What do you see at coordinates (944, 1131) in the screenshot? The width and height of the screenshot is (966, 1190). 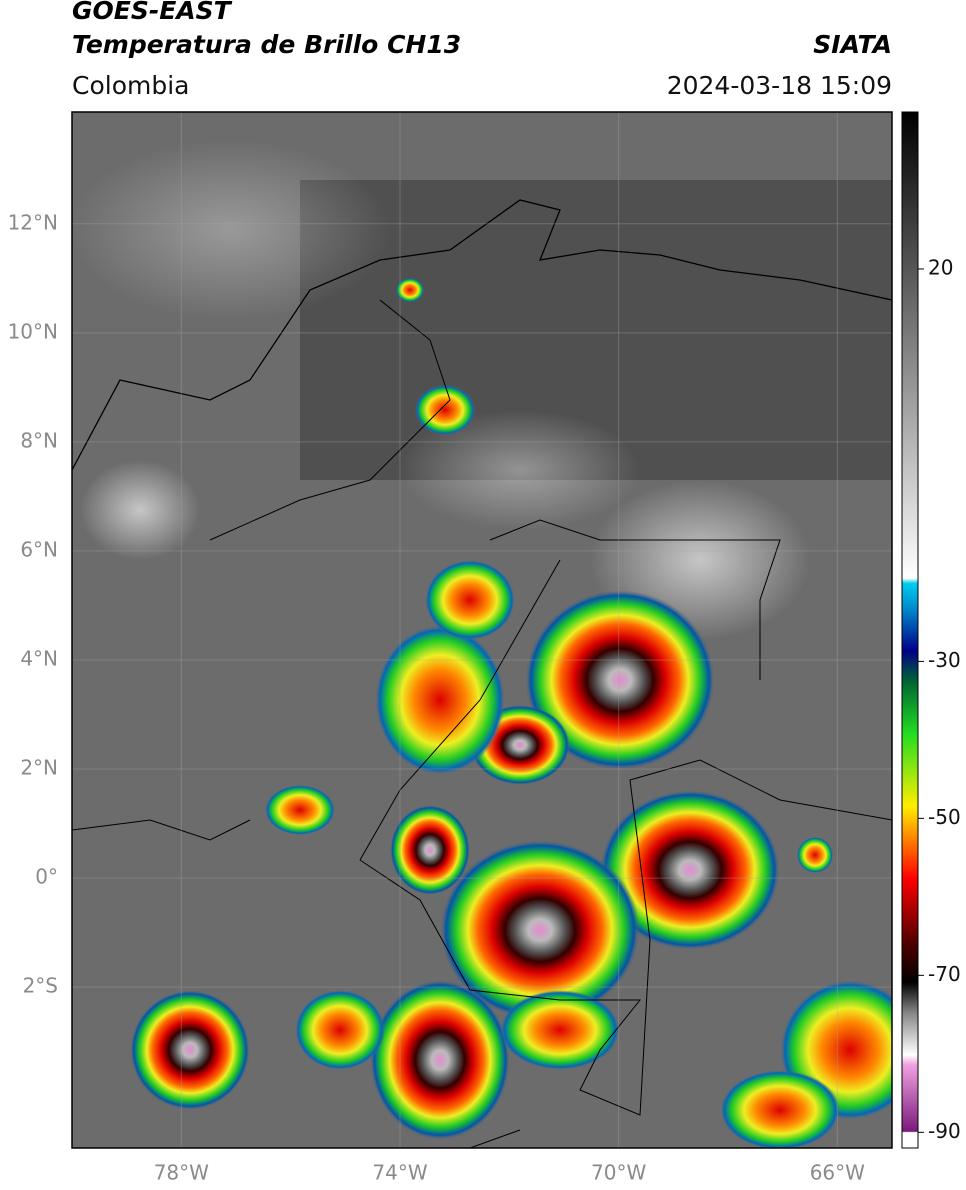 I see `colorbar-tick-label: -90` at bounding box center [944, 1131].